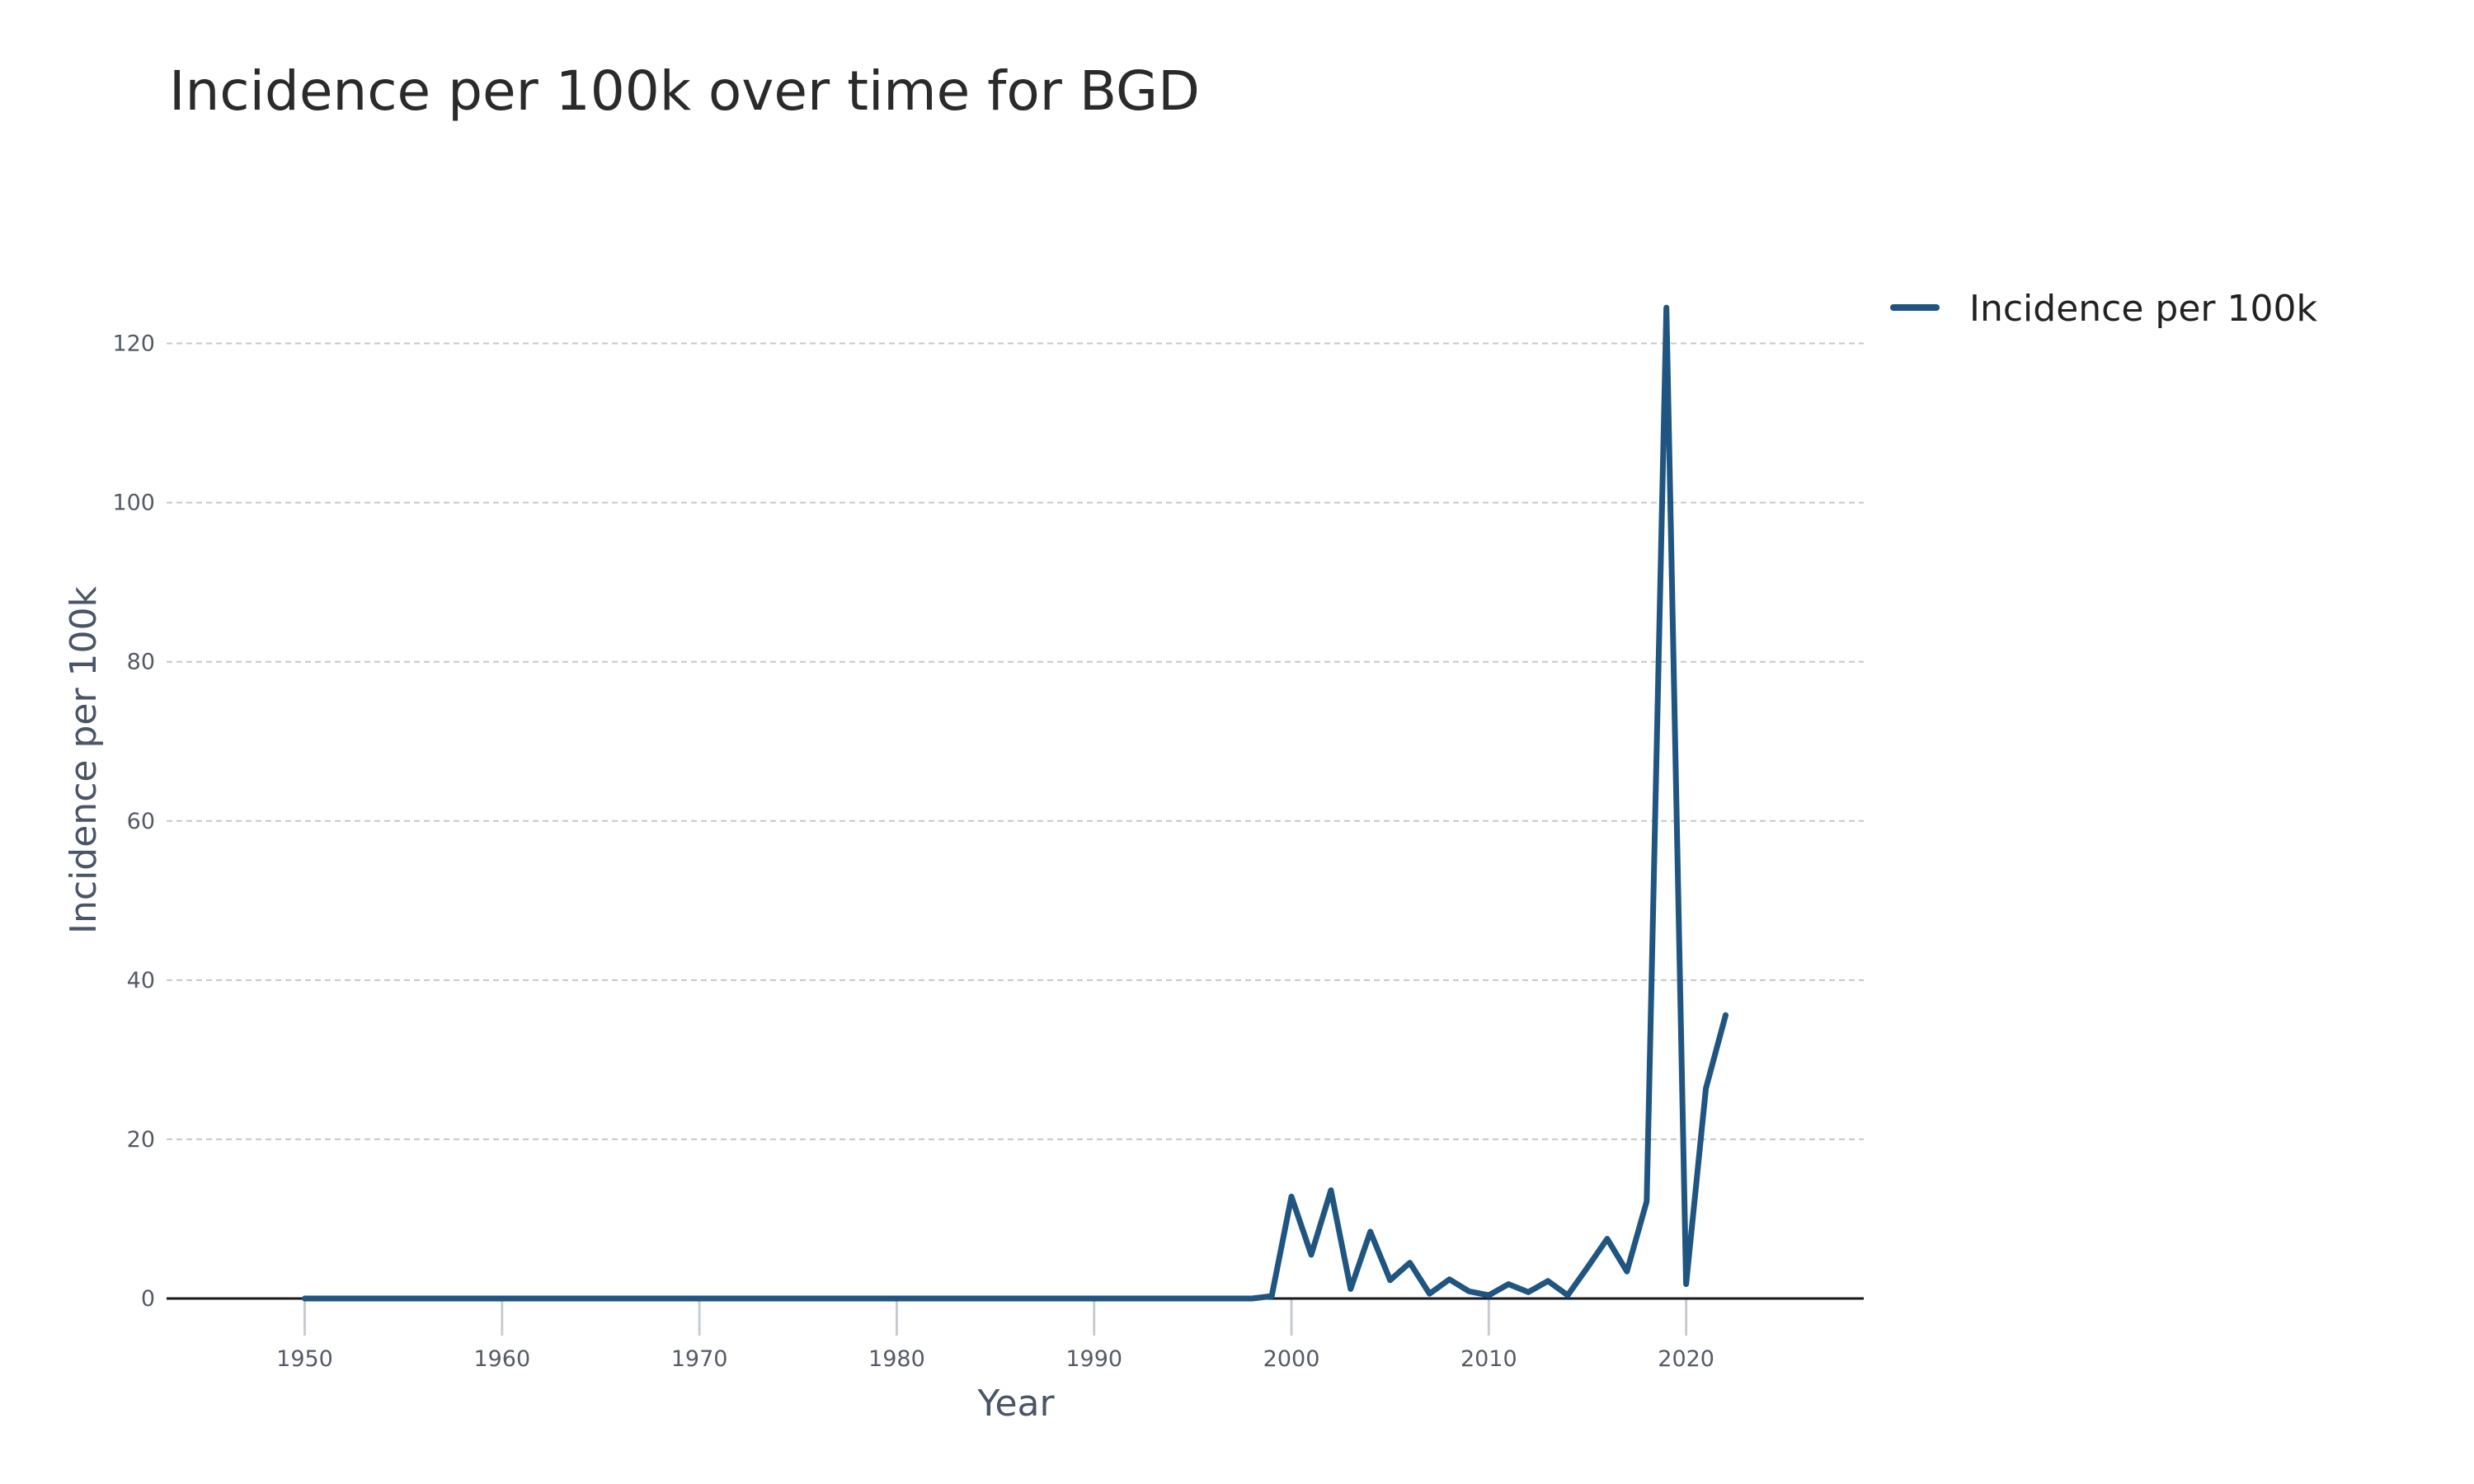 This screenshot has height=1484, width=2474. I want to click on y-axis-title: Incidence per 100k, so click(84, 760).